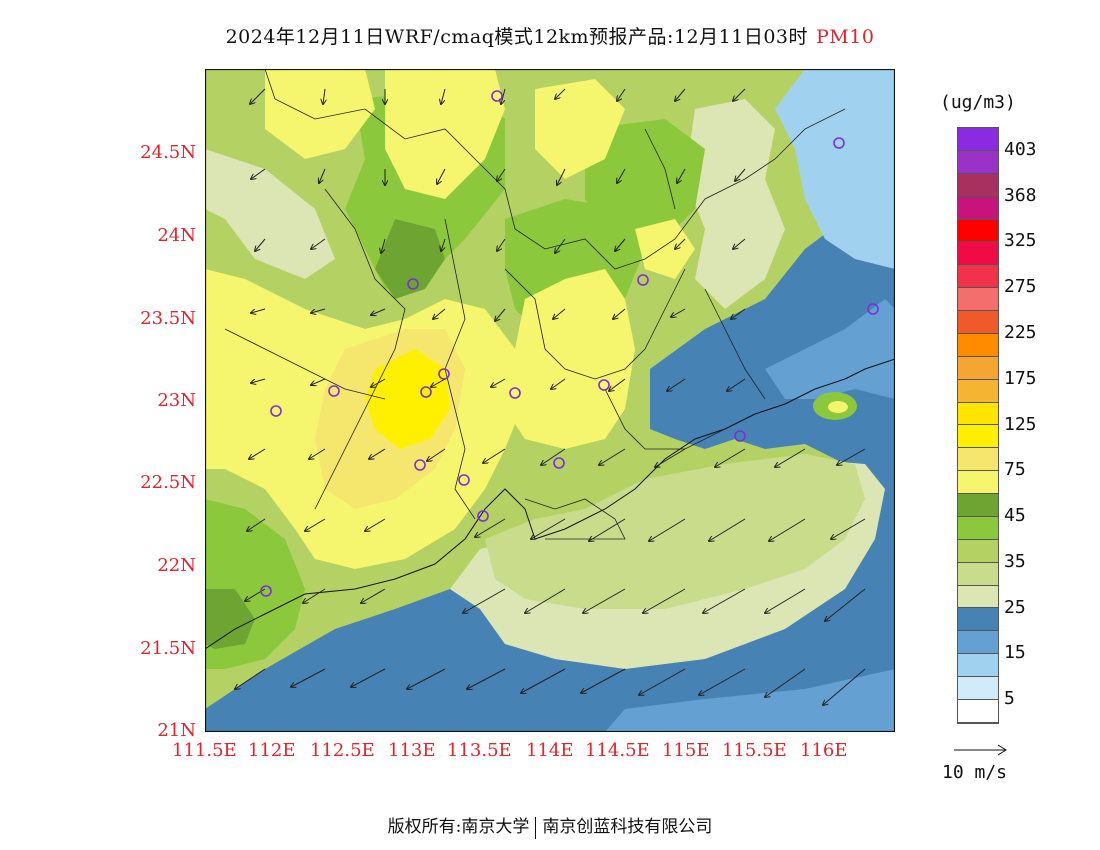  Describe the element at coordinates (176, 730) in the screenshot. I see `y-tick-label: 21N` at that location.